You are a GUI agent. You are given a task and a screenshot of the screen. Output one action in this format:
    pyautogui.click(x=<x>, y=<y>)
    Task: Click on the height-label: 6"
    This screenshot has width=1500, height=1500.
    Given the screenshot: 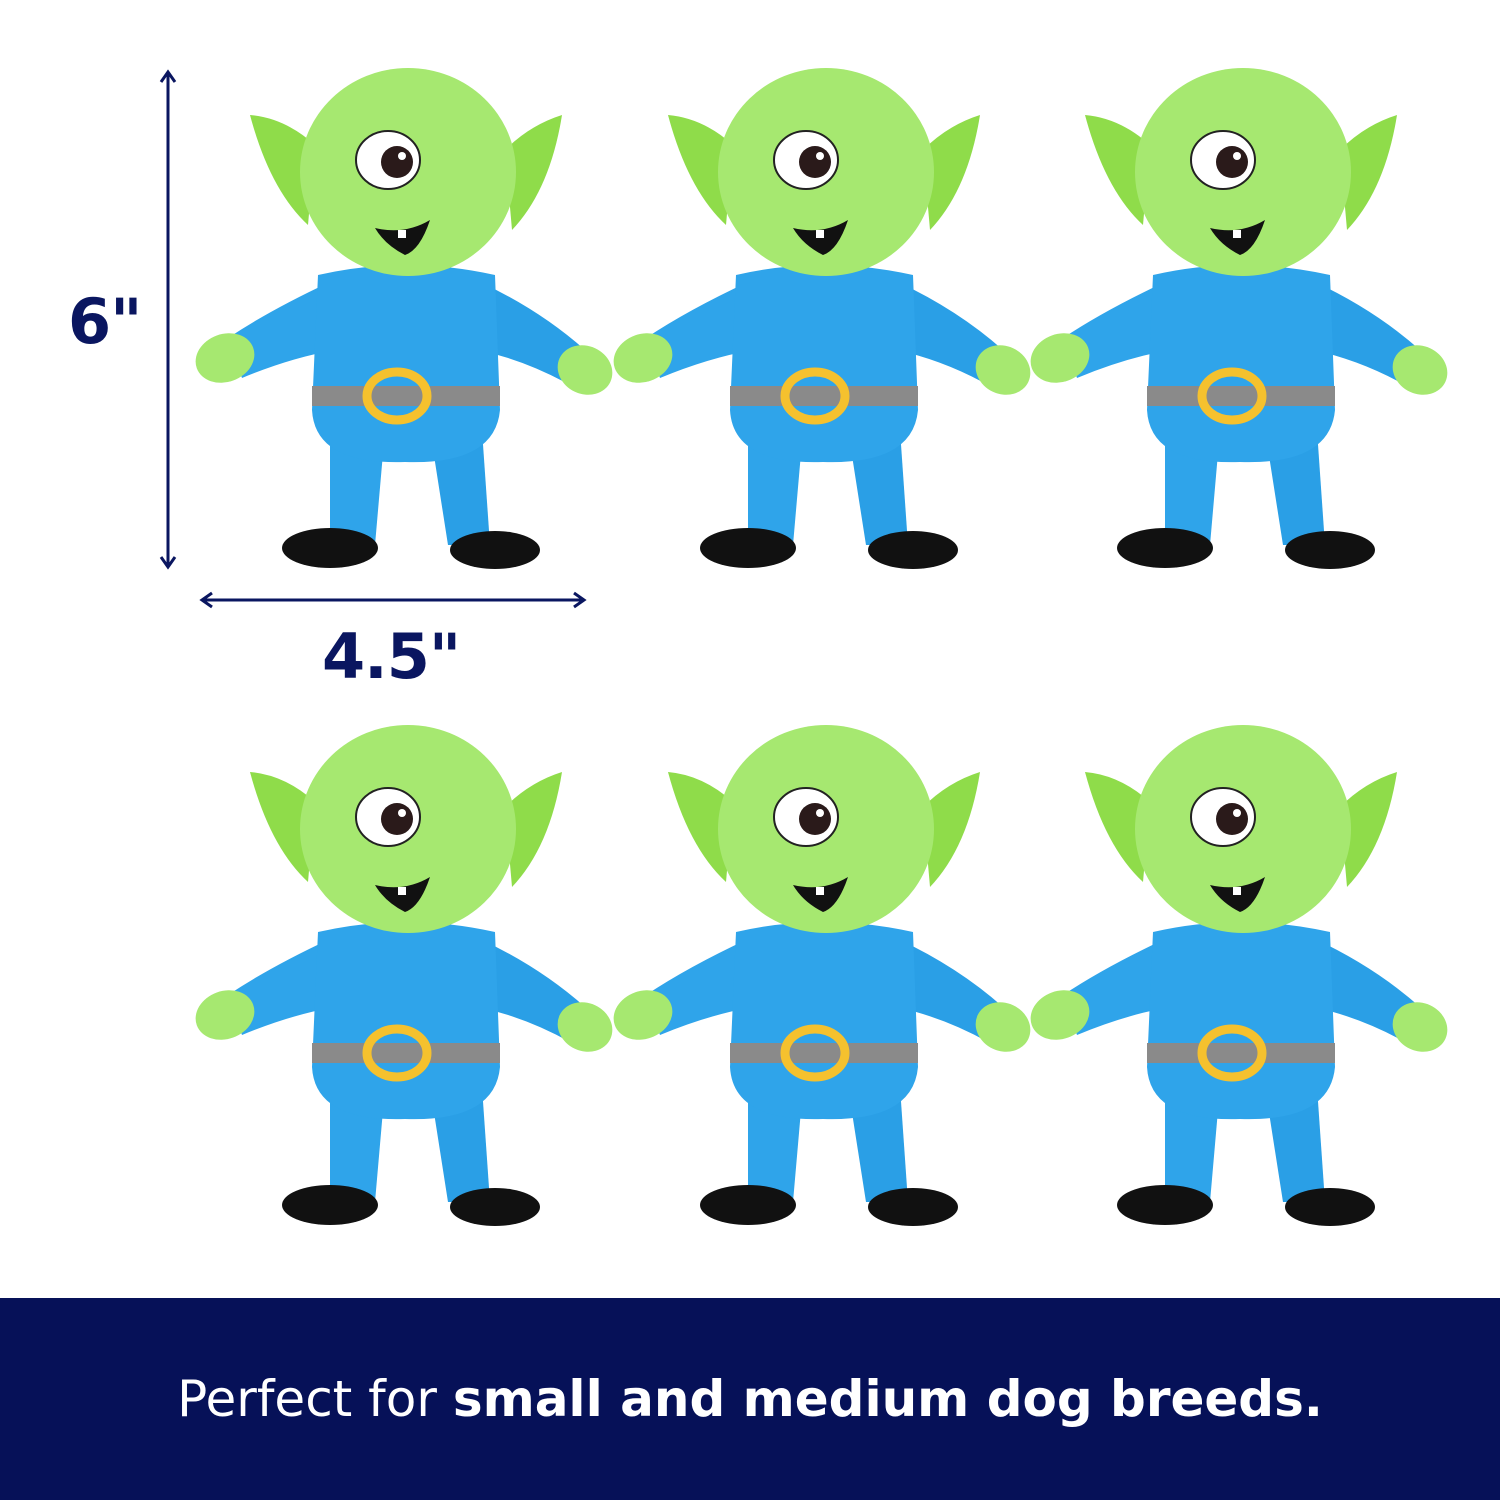 What is the action you would take?
    pyautogui.click(x=105, y=321)
    